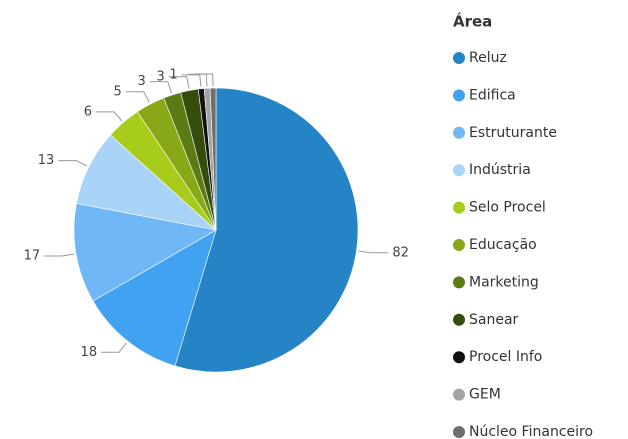 This screenshot has height=439, width=628. What do you see at coordinates (492, 95) in the screenshot?
I see `legend-text: Edifica` at bounding box center [492, 95].